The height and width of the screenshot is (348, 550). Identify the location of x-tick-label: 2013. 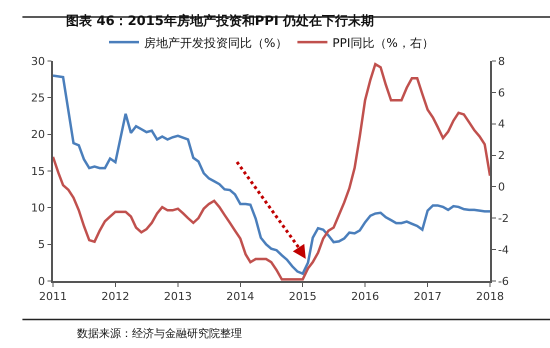
(178, 296).